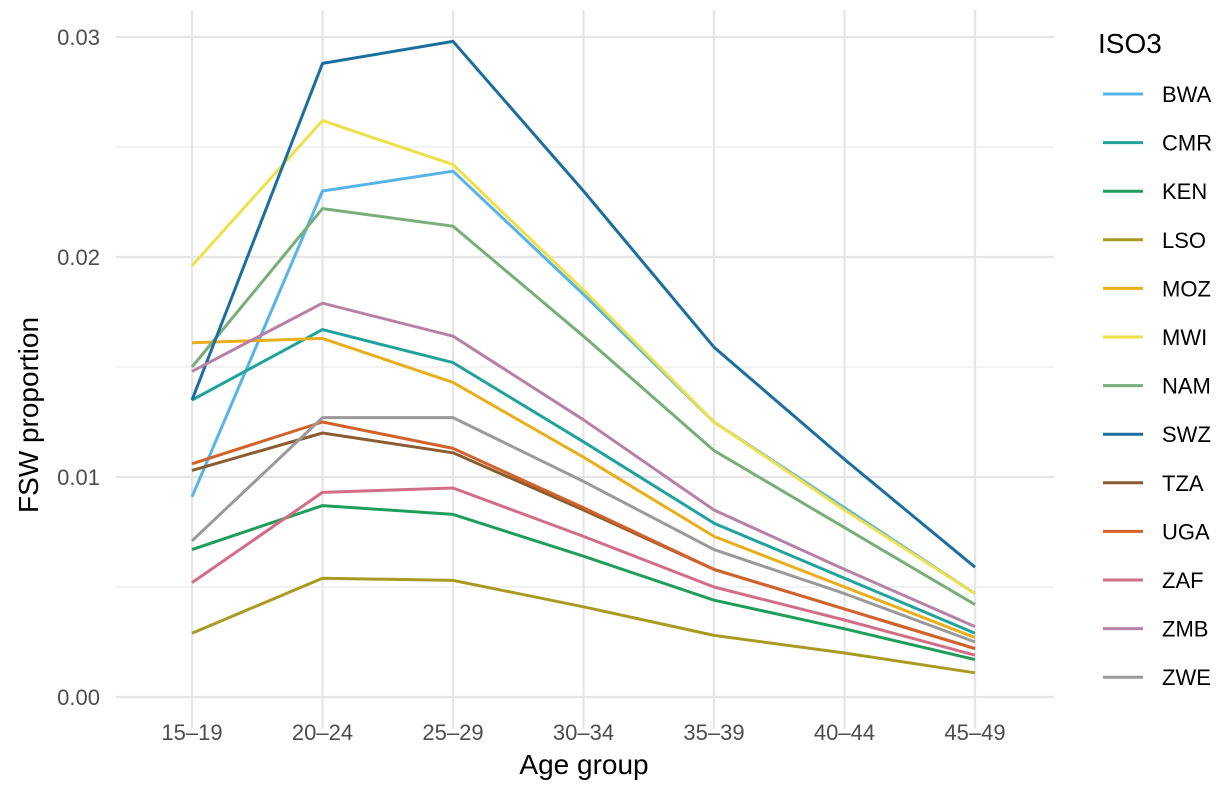  I want to click on y-axis-ticks: 0.00 0.01 0.02 0.03, so click(78, 367).